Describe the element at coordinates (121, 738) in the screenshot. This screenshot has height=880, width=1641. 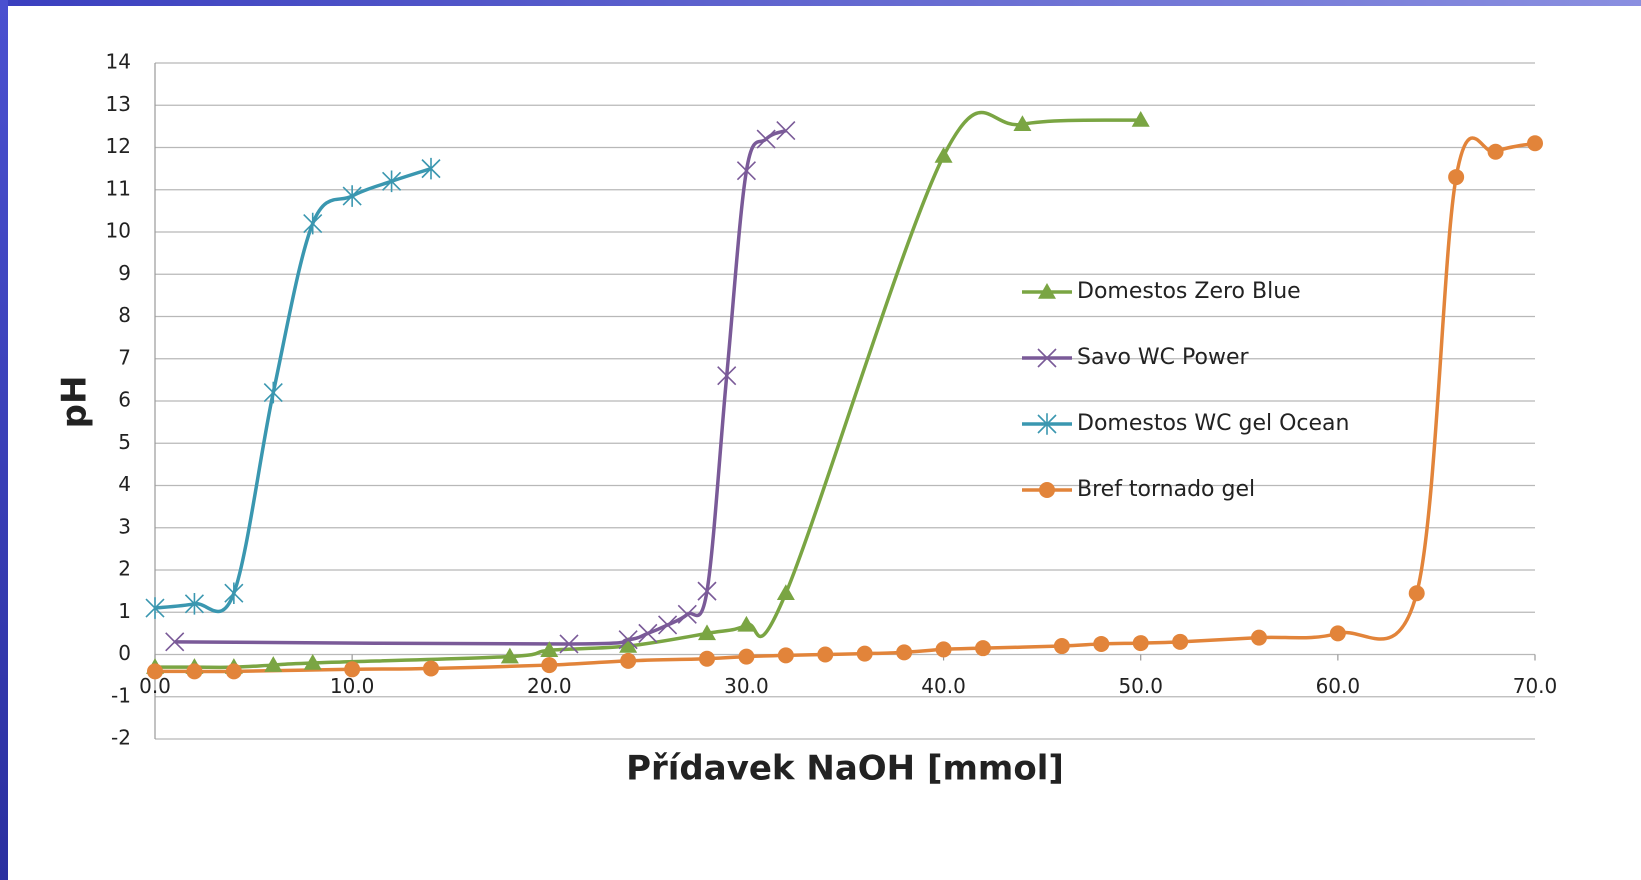
I see `y-tick-label: -2` at that location.